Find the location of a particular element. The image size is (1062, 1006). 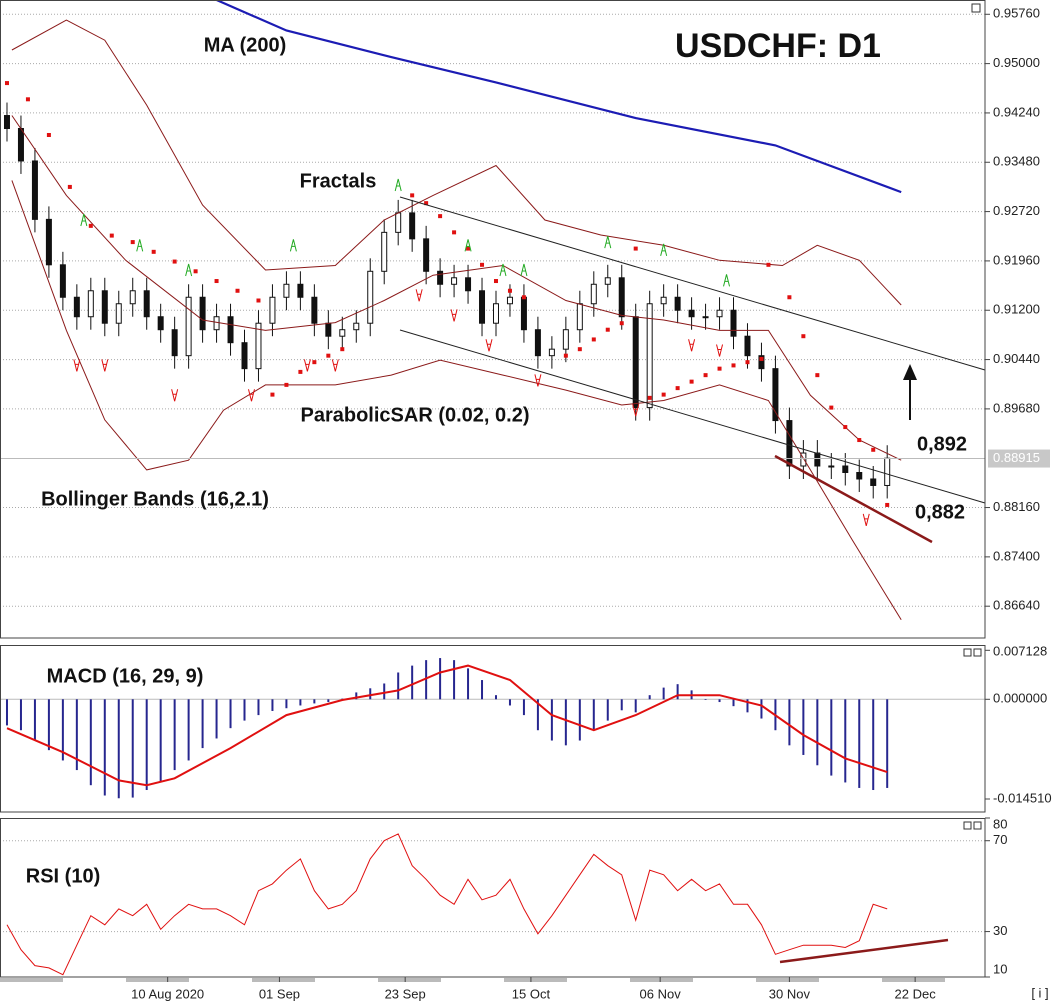

annotation: Bollinger Bands (16,2.1) is located at coordinates (155, 499).